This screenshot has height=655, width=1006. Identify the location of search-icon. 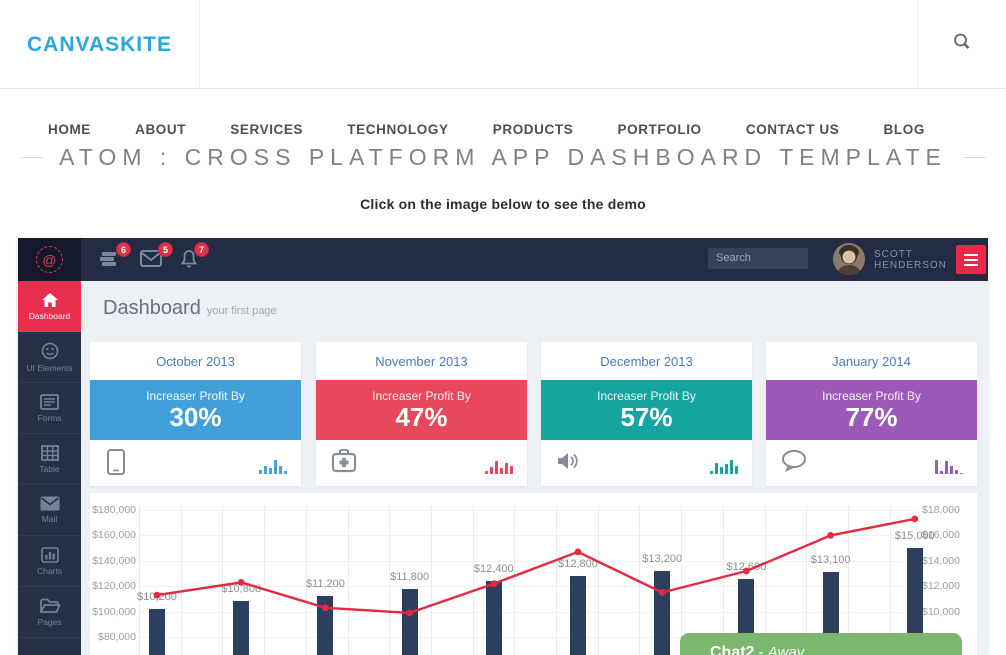
(962, 44).